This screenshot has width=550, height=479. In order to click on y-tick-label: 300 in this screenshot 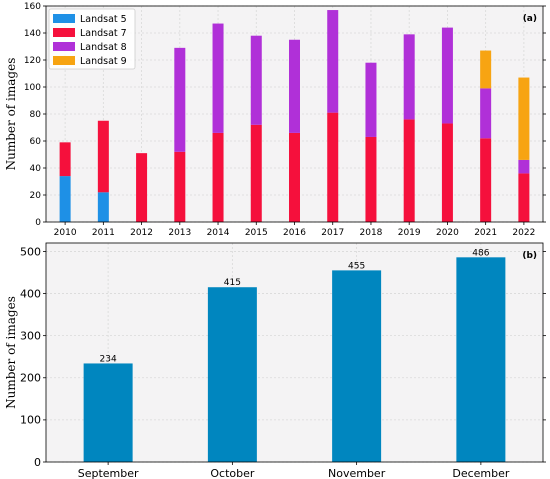, I will do `click(30, 336)`.